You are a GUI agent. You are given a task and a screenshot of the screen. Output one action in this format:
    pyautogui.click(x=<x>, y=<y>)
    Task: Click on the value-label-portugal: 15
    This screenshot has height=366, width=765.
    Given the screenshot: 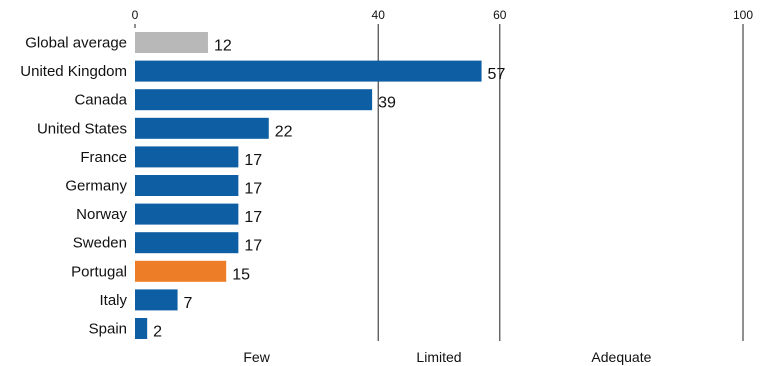 What is the action you would take?
    pyautogui.click(x=241, y=274)
    